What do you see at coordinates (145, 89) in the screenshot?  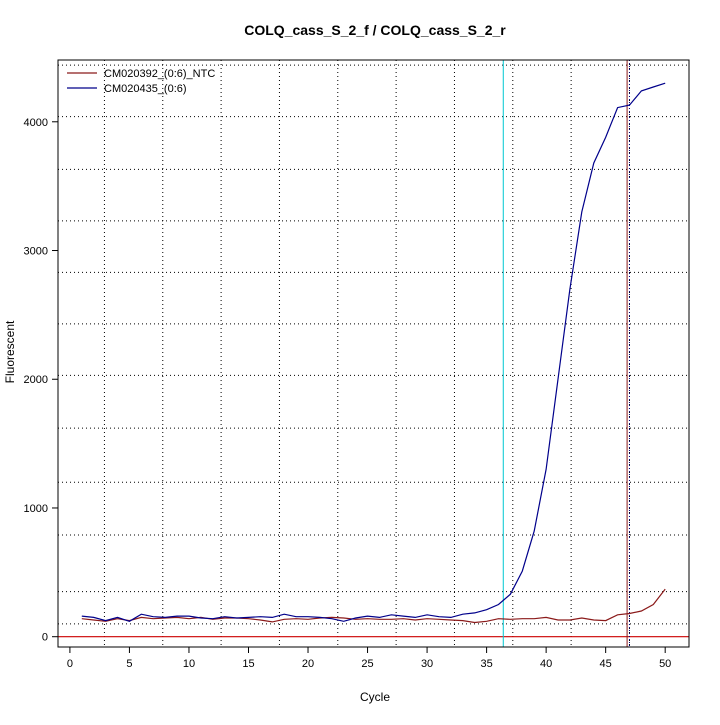 I see `legend-label: CM020435_(0:6)` at bounding box center [145, 89].